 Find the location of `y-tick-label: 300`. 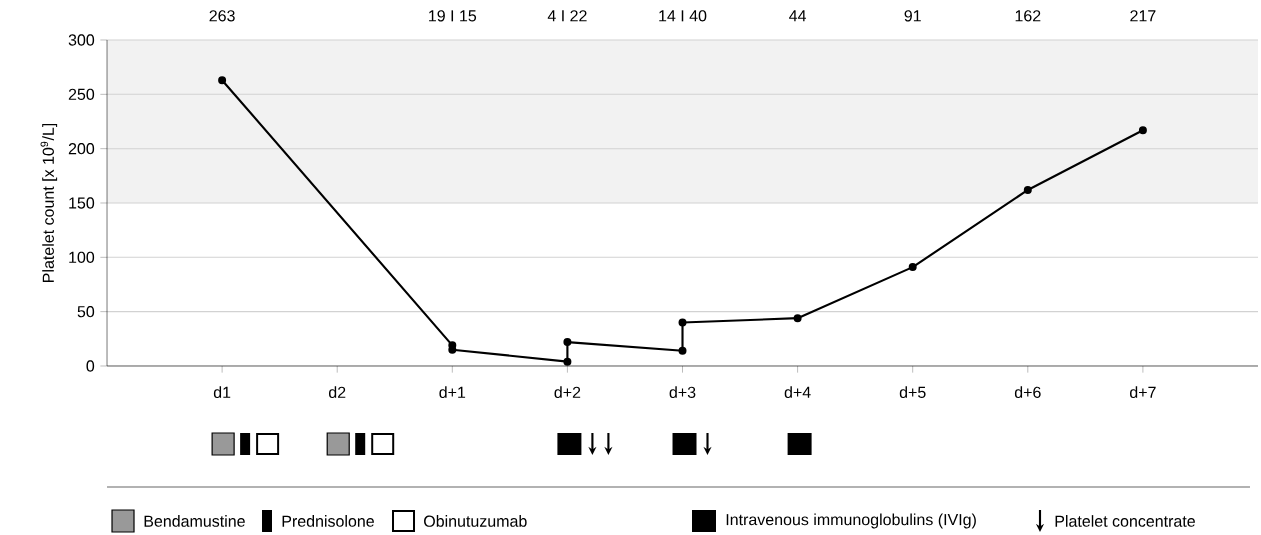

y-tick-label: 300 is located at coordinates (81, 40).